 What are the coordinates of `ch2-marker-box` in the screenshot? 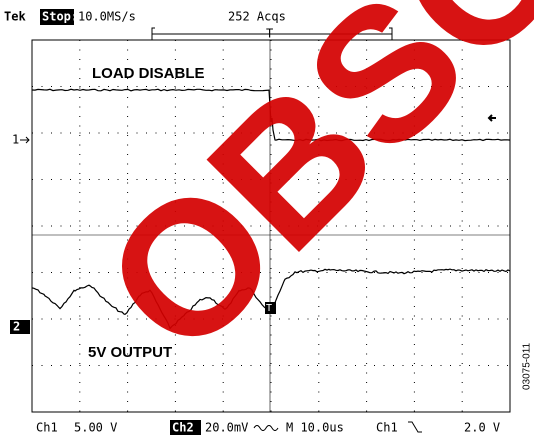 It's located at (20, 327).